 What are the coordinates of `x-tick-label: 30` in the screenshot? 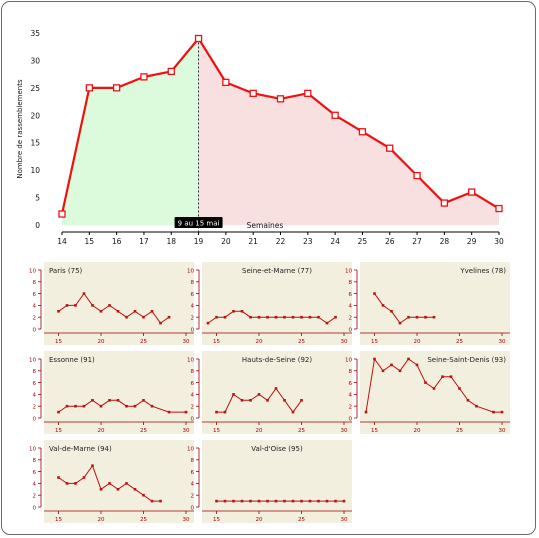 It's located at (344, 342).